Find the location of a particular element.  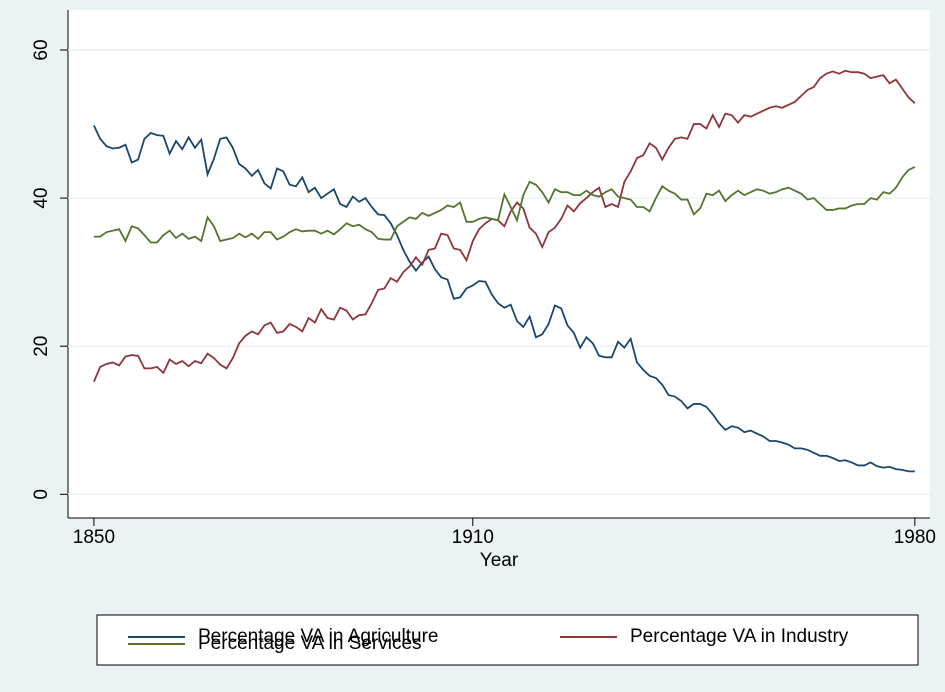

legend-label: Percentage VA in Agriculture is located at coordinates (318, 636).